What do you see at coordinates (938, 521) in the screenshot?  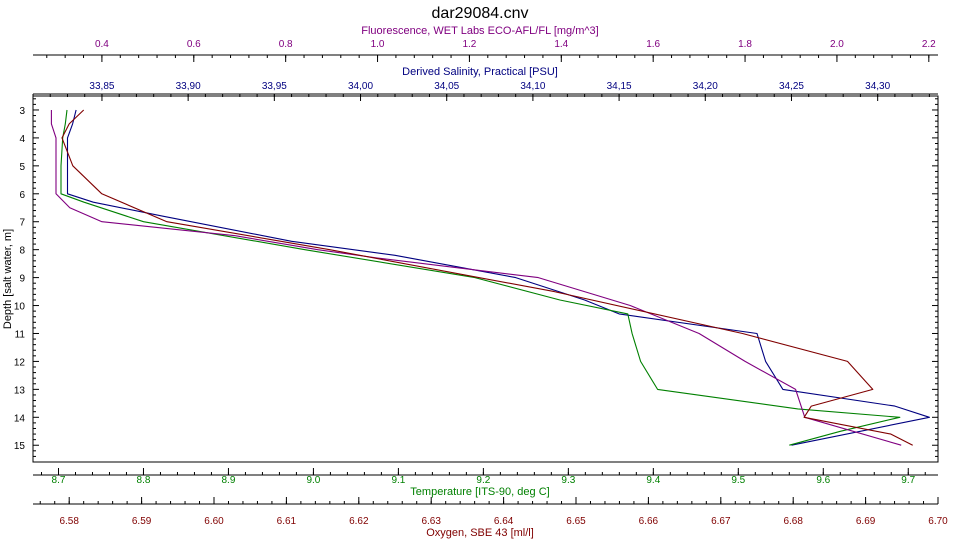 I see `oxy-tick-label: 6.70` at bounding box center [938, 521].